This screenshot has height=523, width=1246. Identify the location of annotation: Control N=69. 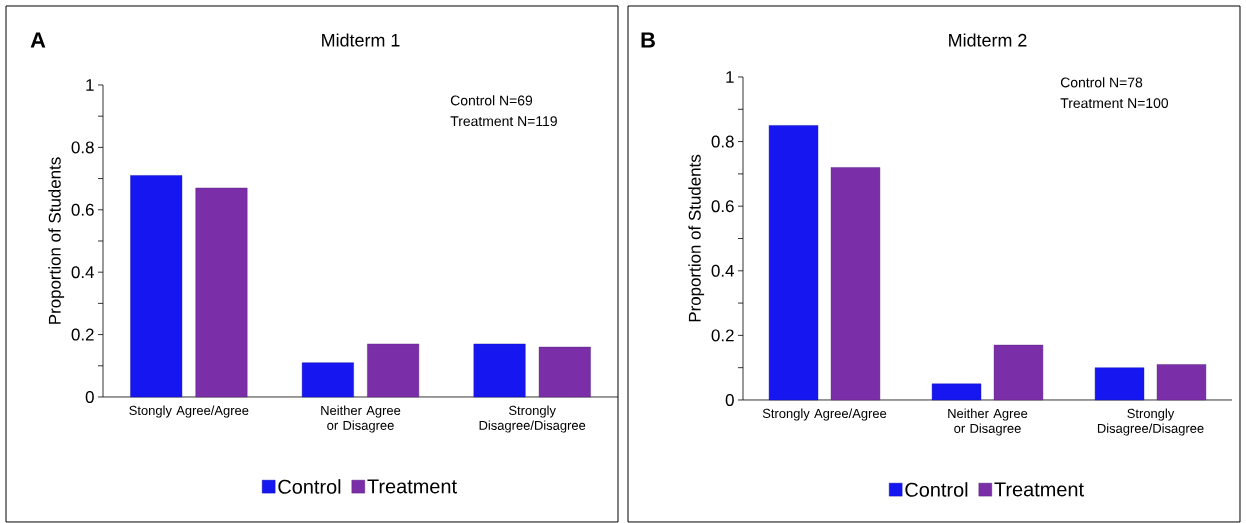
(491, 100).